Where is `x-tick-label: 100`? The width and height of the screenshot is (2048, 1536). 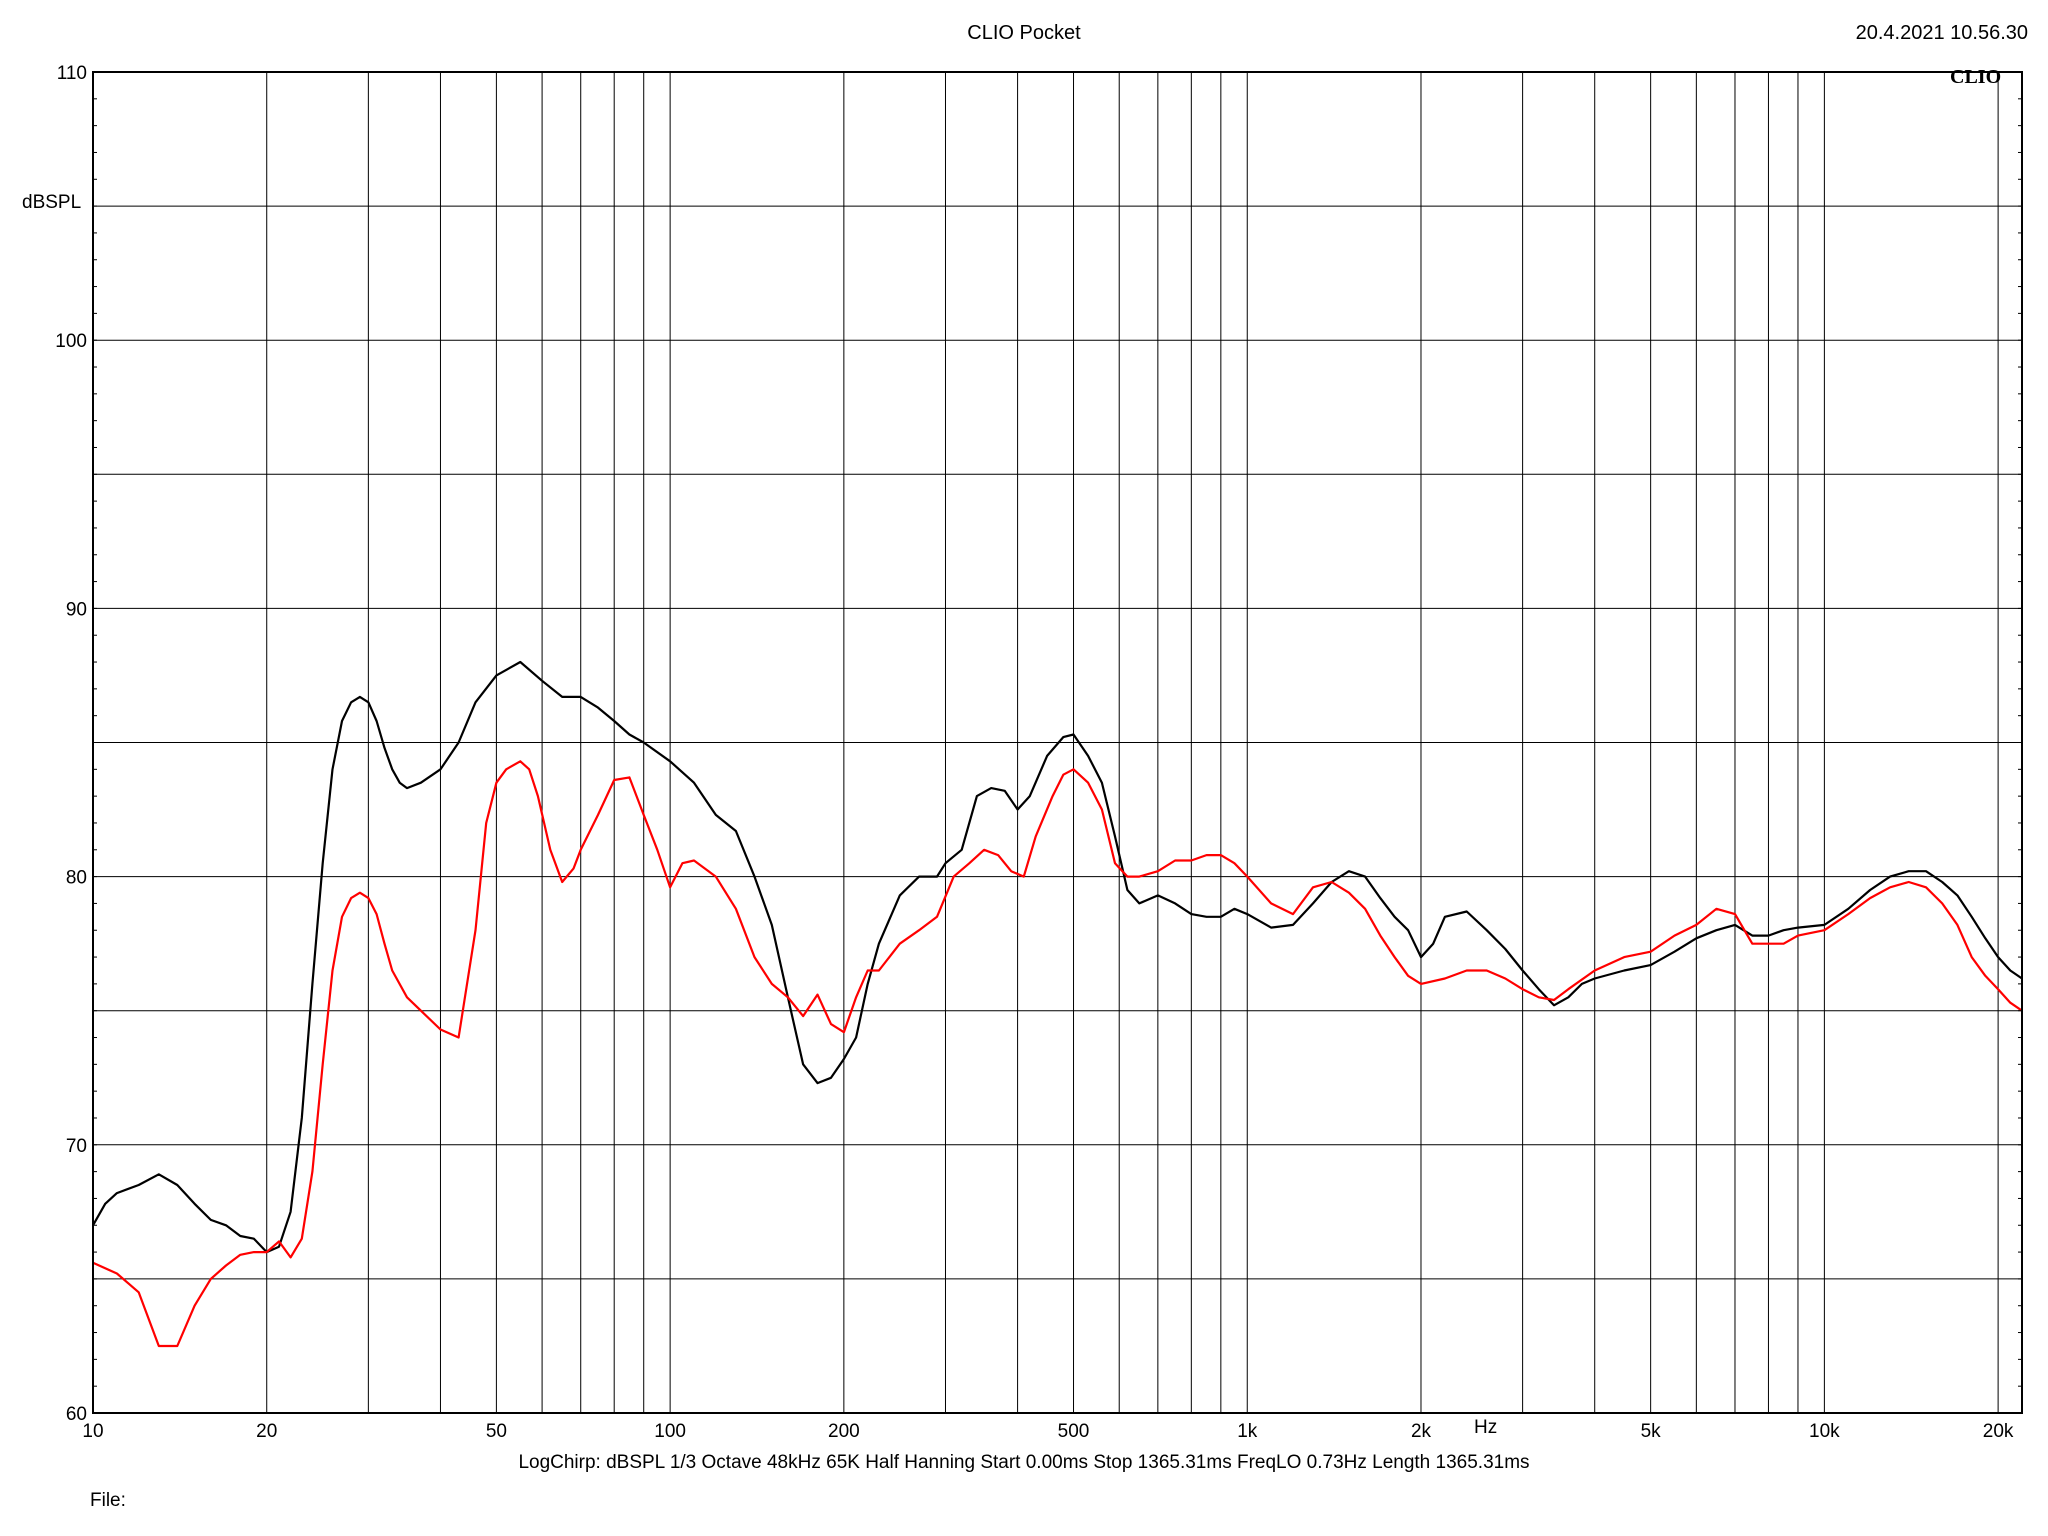 x-tick-label: 100 is located at coordinates (670, 1431).